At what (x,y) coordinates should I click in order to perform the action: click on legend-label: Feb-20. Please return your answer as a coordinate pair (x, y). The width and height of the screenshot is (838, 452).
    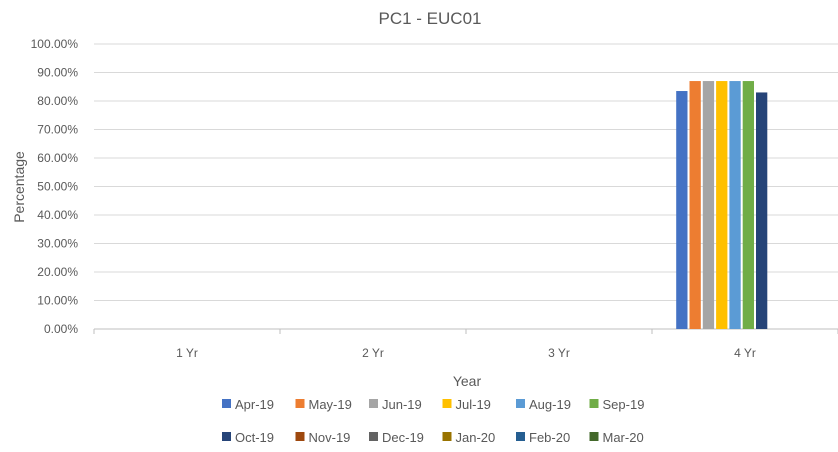
    Looking at the image, I should click on (549, 437).